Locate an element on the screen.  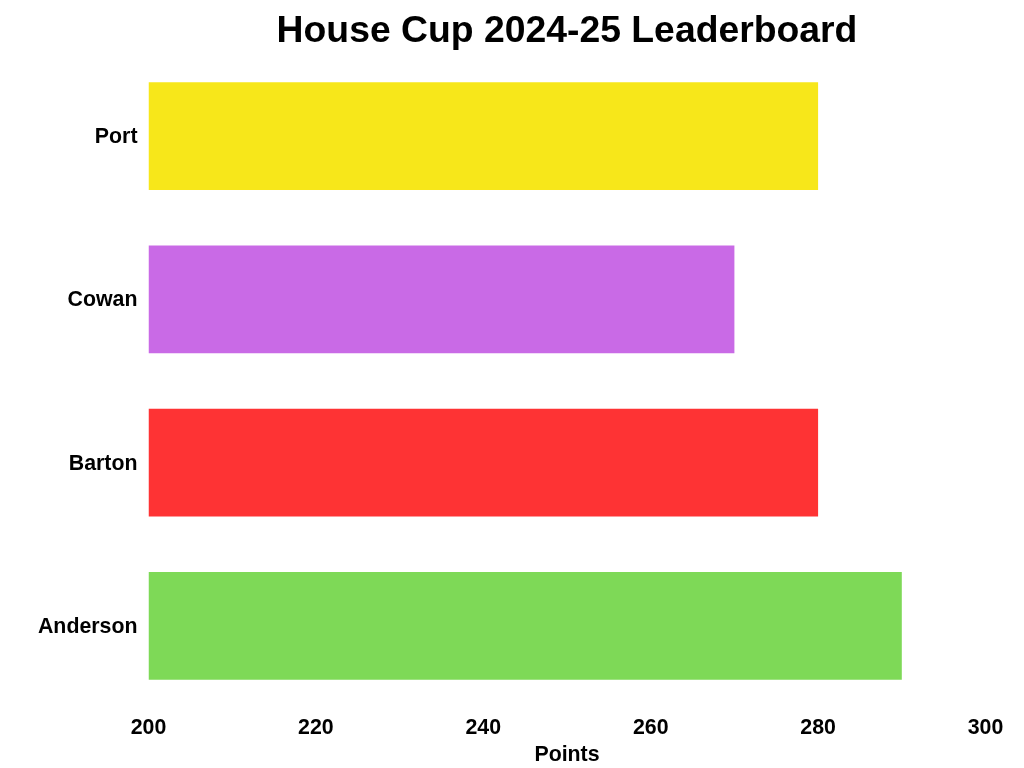
x-tick-label: 260 is located at coordinates (650, 726).